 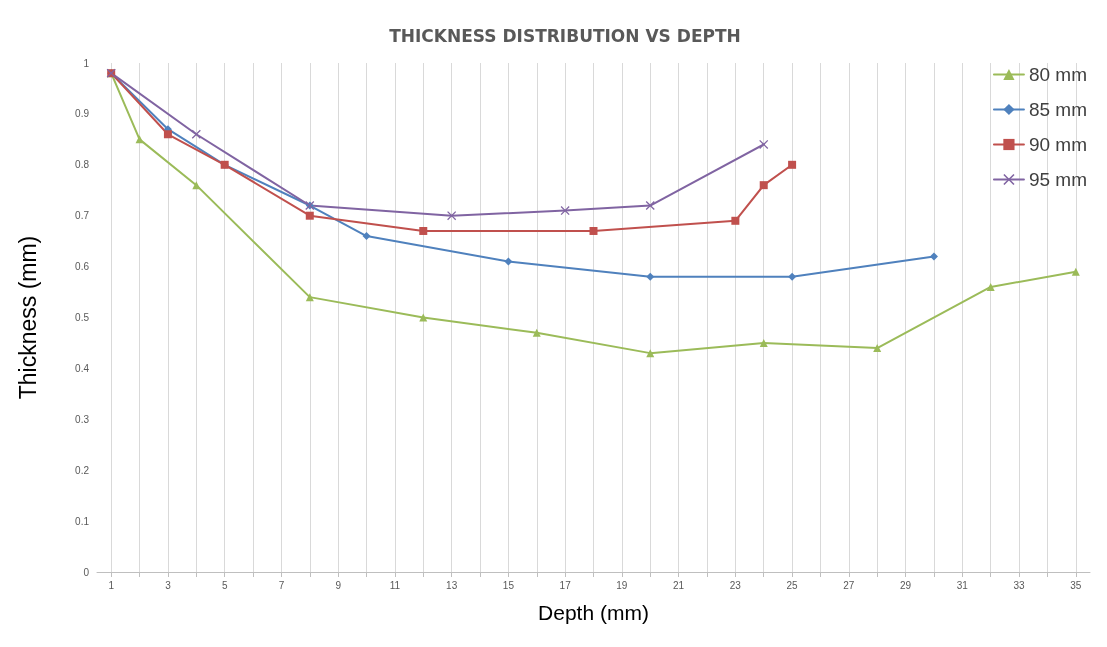 What do you see at coordinates (622, 585) in the screenshot?
I see `x-tick-label: 19` at bounding box center [622, 585].